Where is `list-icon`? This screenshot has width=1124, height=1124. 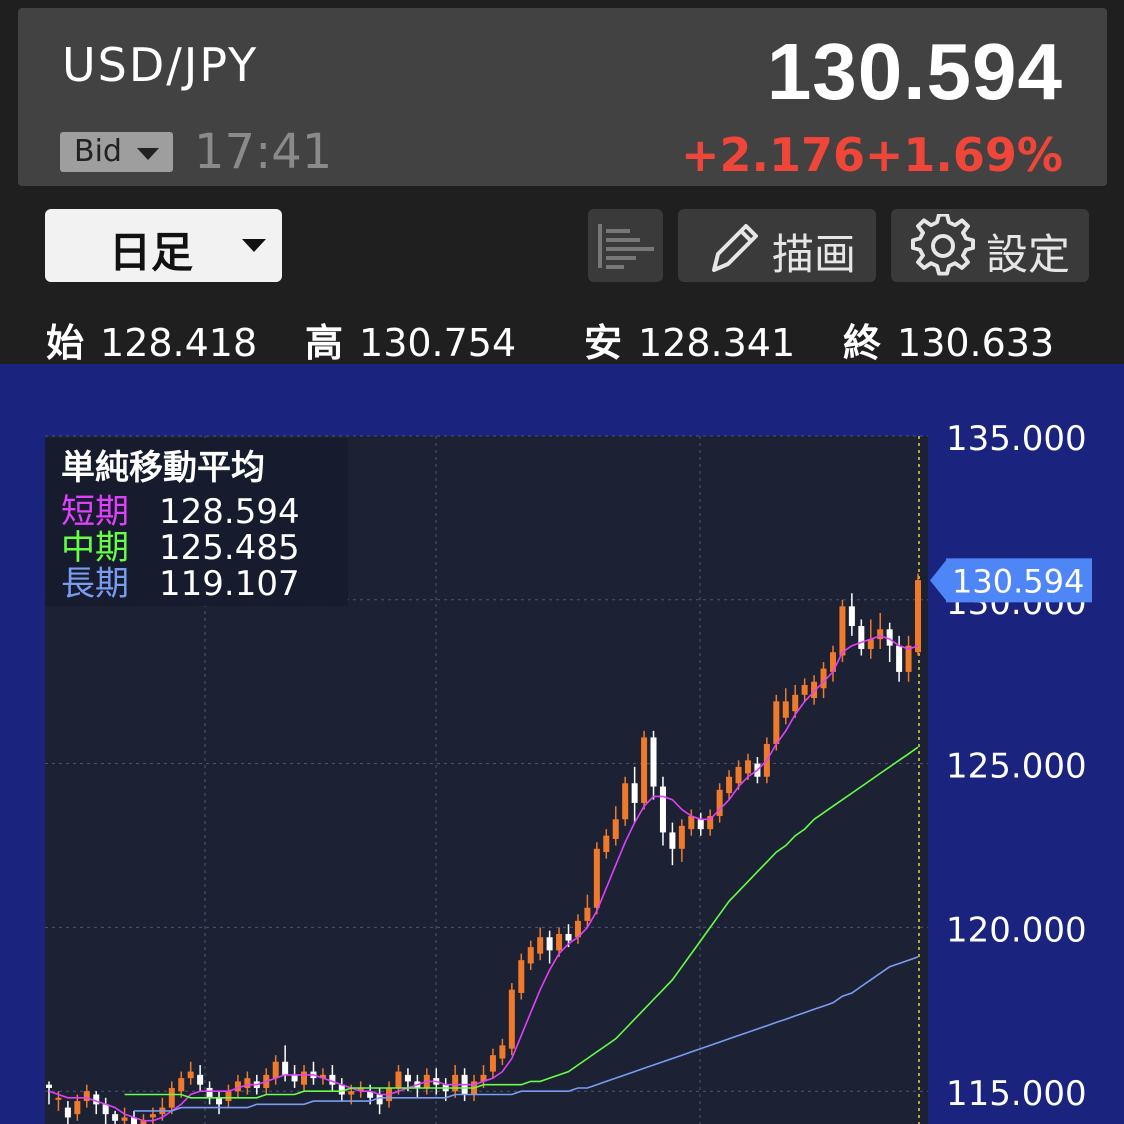 list-icon is located at coordinates (626, 246).